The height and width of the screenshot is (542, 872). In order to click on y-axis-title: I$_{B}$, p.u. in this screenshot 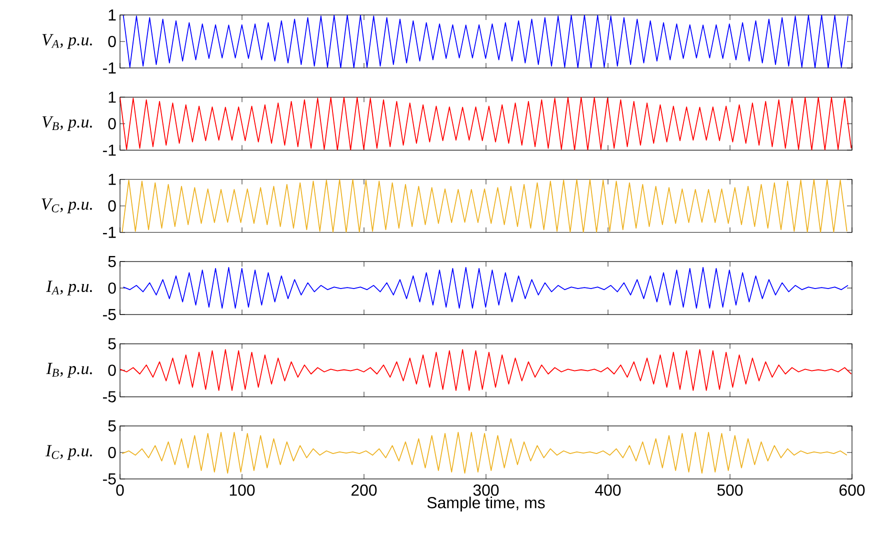, I will do `click(69, 370)`.